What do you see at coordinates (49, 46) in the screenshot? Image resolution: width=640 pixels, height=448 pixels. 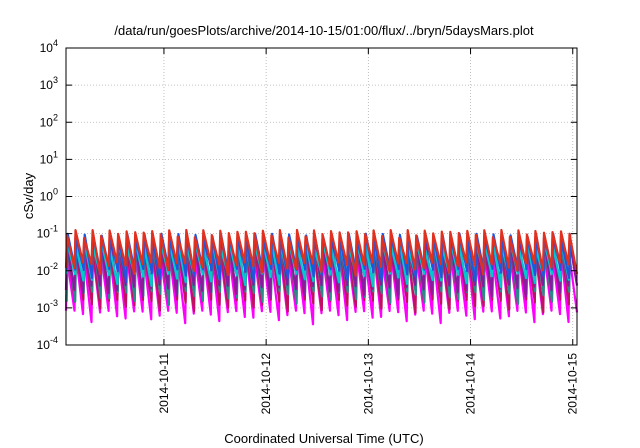 I see `y-tick-label: 10⁴` at bounding box center [49, 46].